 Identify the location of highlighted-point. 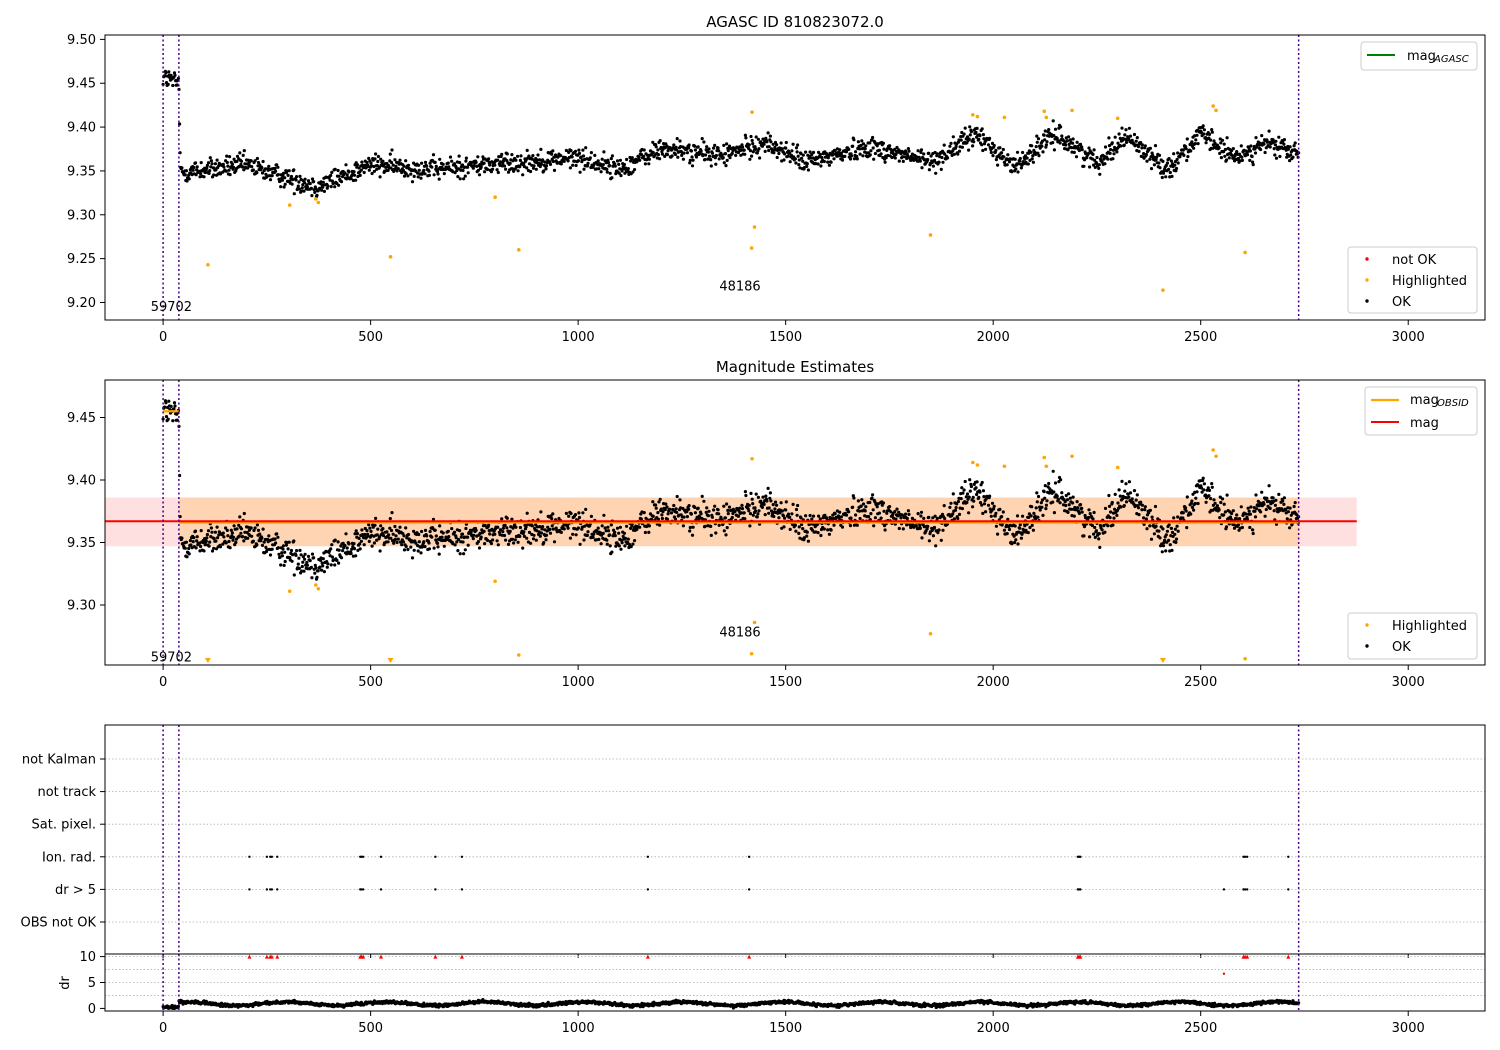
(1213, 106).